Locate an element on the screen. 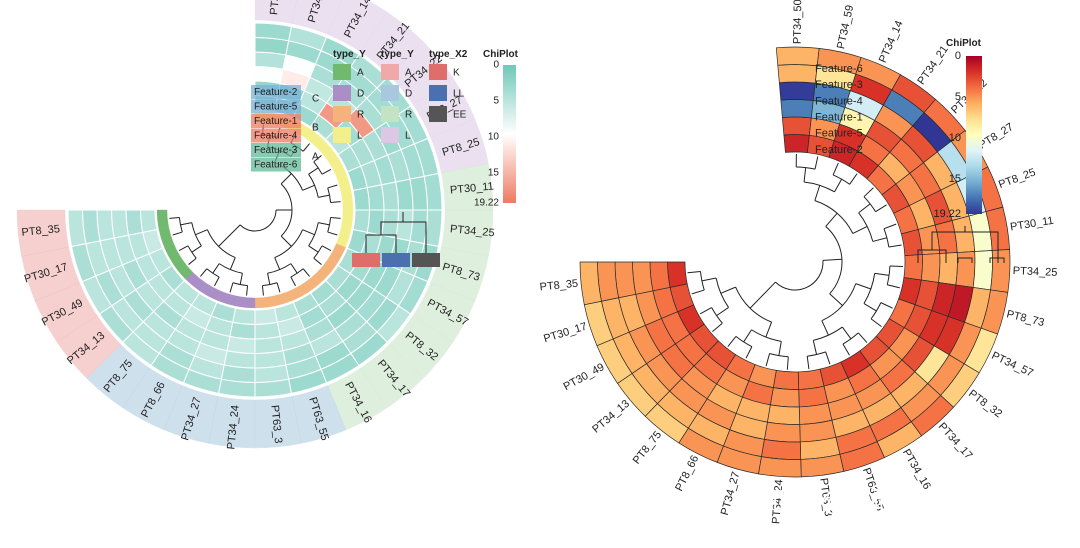 This screenshot has width=1080, height=548. column-dendrogram is located at coordinates (396, 239).